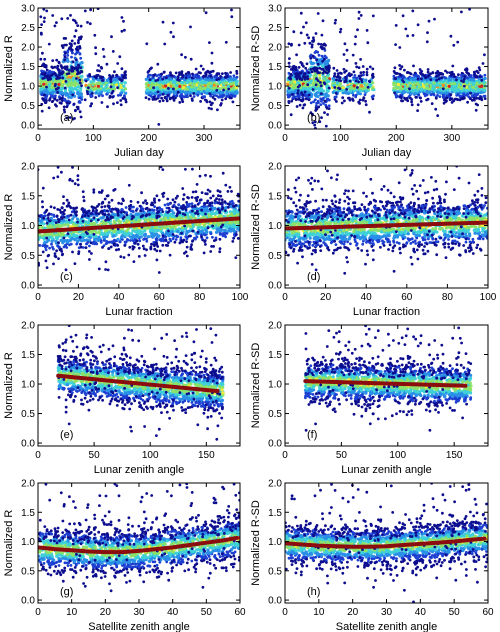  What do you see at coordinates (28, 9) in the screenshot?
I see `y-tick-label: 3.0` at bounding box center [28, 9].